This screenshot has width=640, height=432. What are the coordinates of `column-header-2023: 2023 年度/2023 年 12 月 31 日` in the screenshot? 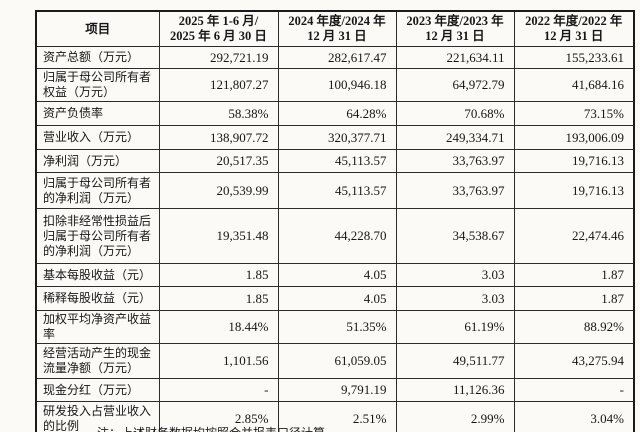 It's located at (455, 28).